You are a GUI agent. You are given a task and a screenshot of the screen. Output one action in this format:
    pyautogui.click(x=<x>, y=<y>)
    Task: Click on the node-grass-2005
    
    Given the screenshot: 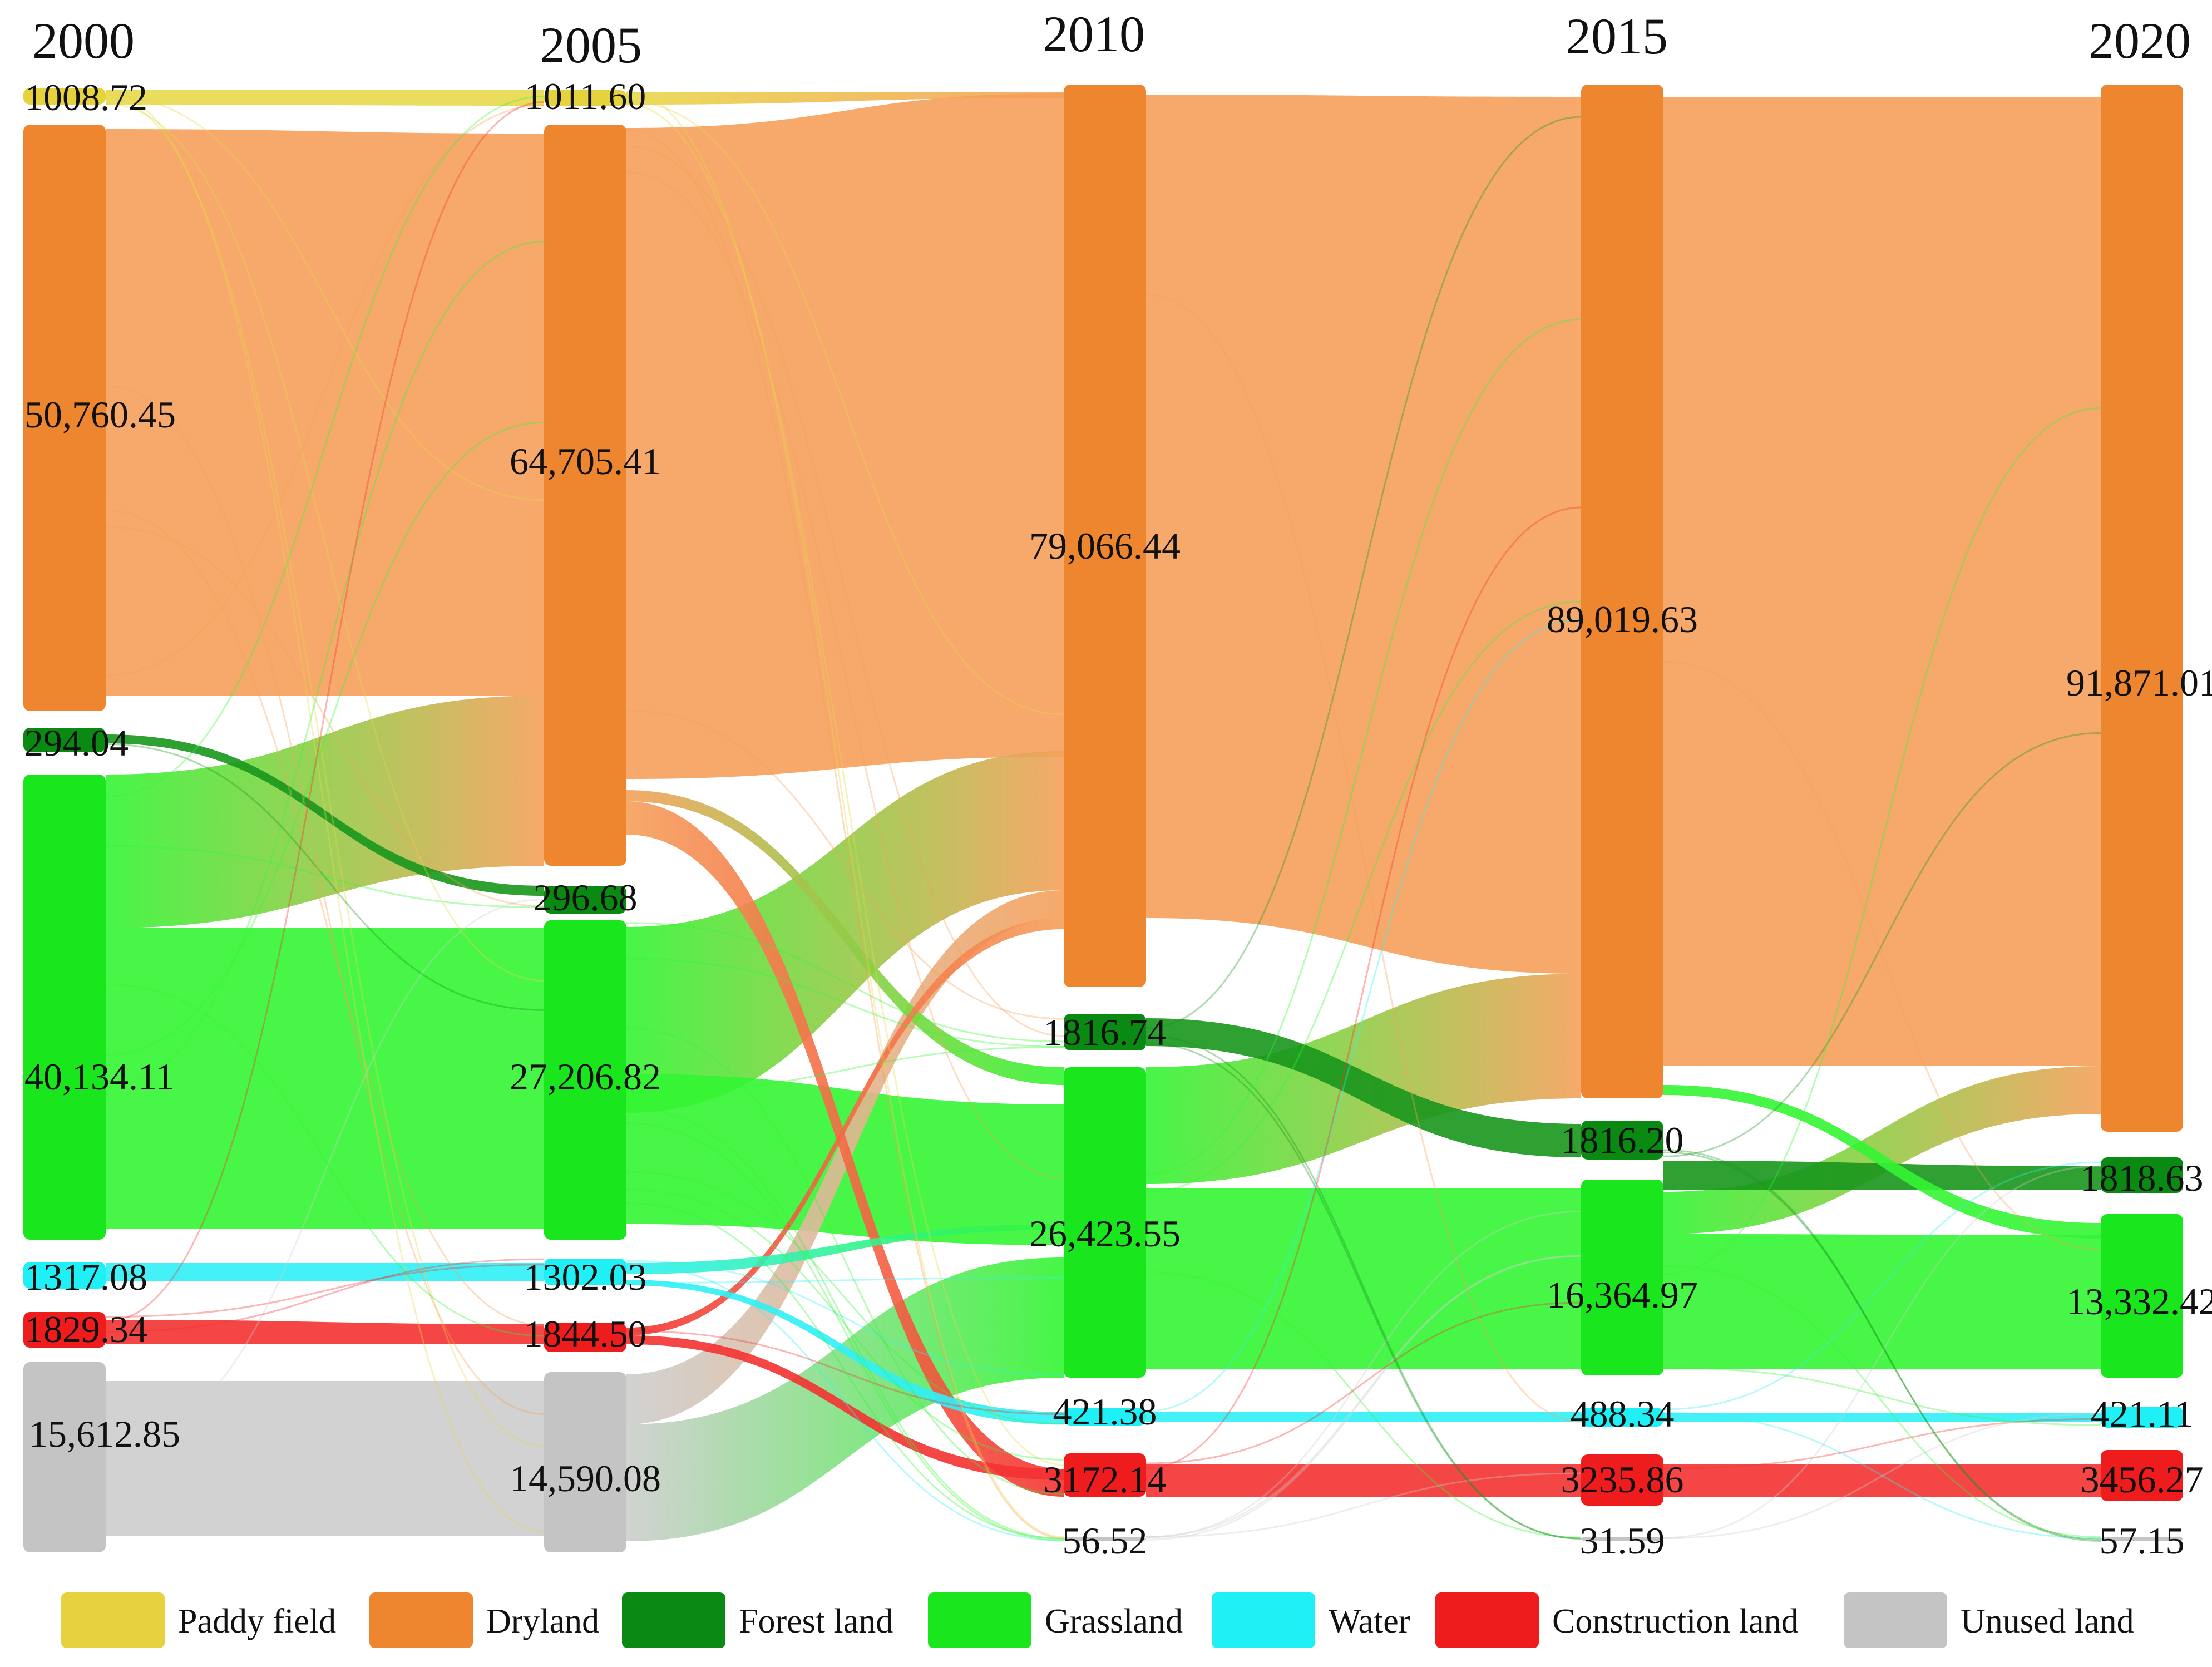 What is the action you would take?
    pyautogui.click(x=585, y=1080)
    